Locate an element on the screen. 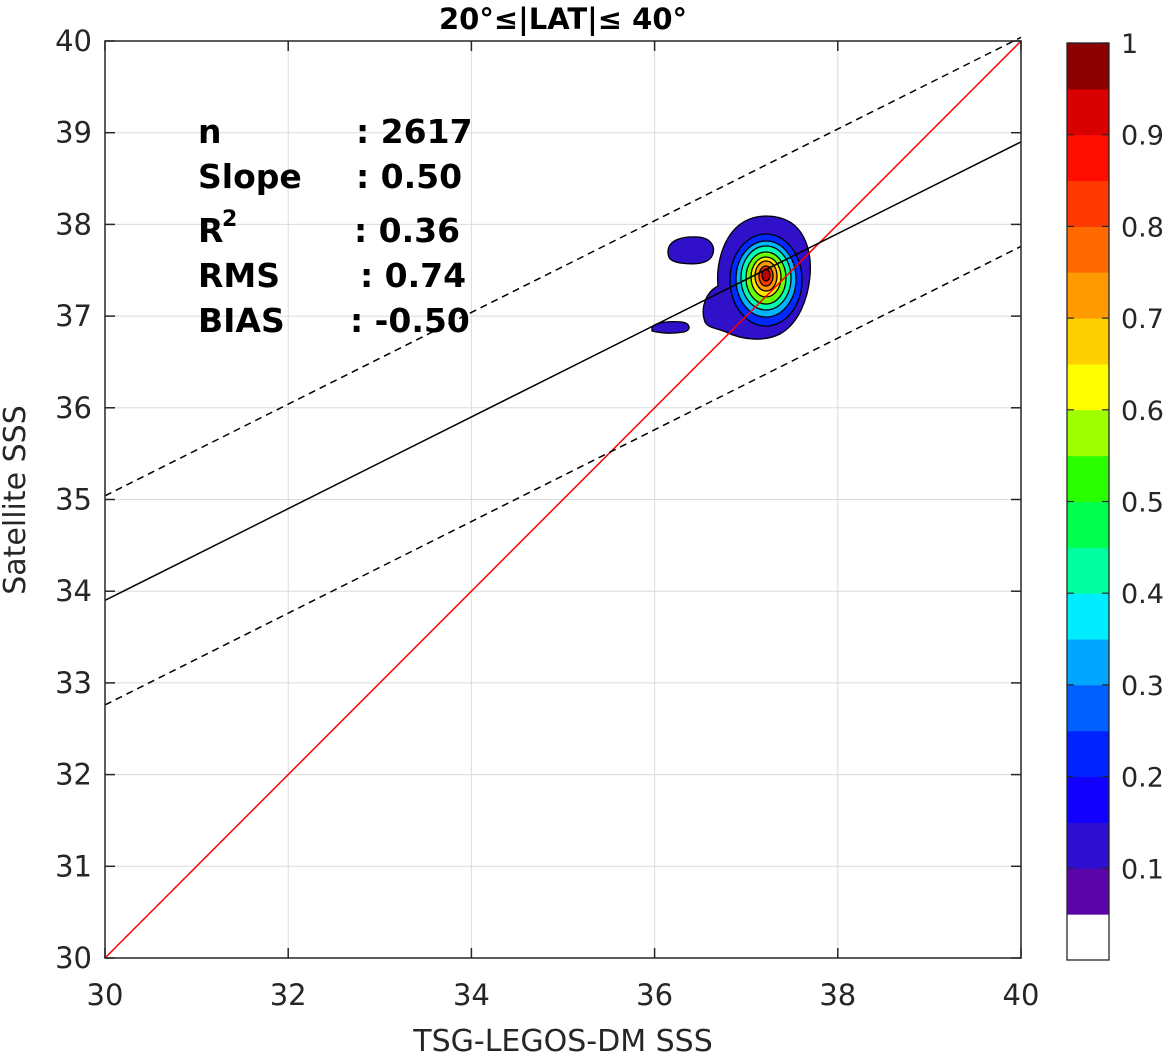 The height and width of the screenshot is (1055, 1172). stat-bias-value: : -0.50 is located at coordinates (410, 320).